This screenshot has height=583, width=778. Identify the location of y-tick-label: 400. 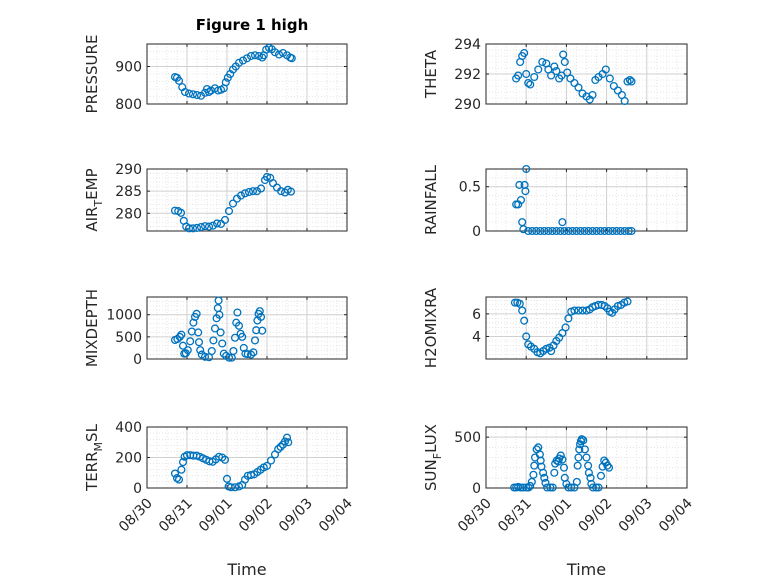
(128, 428).